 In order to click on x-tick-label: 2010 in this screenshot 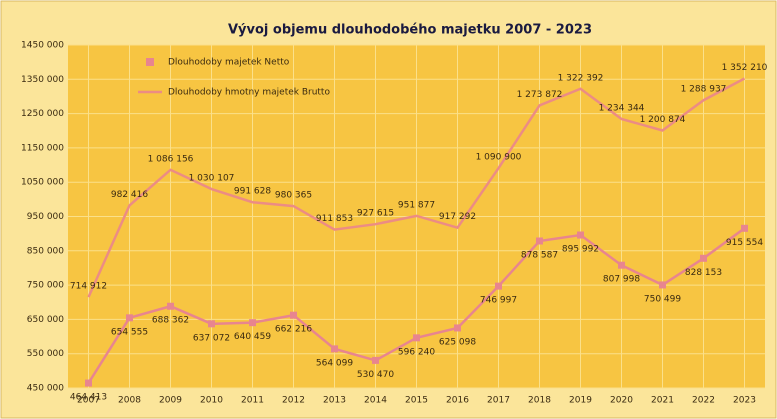, I will do `click(211, 401)`.